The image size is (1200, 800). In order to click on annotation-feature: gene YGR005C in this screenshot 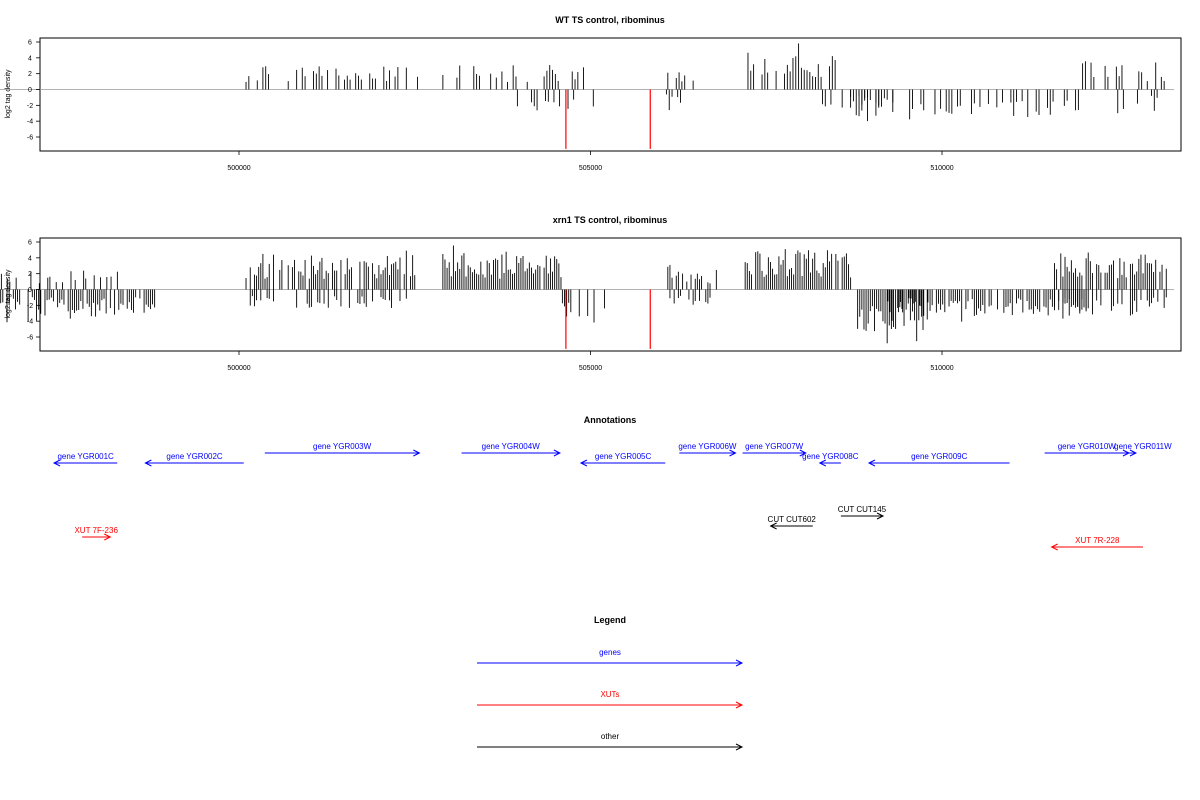, I will do `click(622, 459)`.